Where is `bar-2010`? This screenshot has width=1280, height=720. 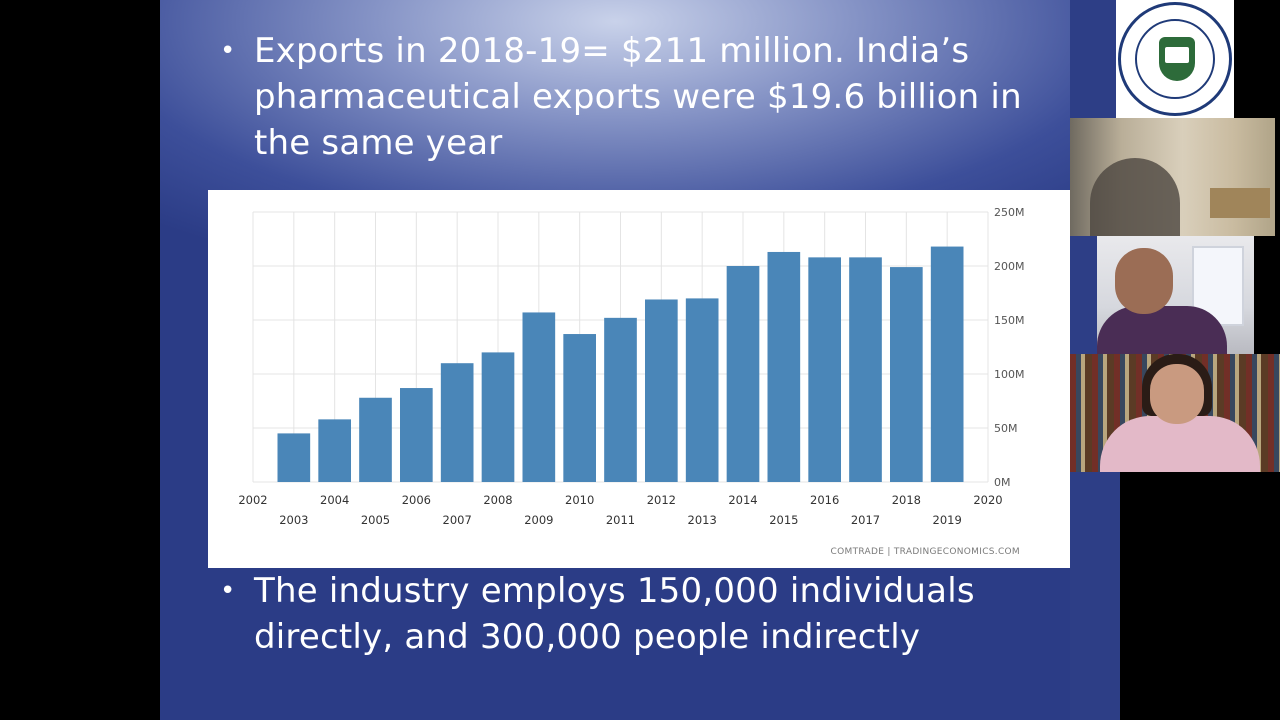
bar-2010 is located at coordinates (579, 408).